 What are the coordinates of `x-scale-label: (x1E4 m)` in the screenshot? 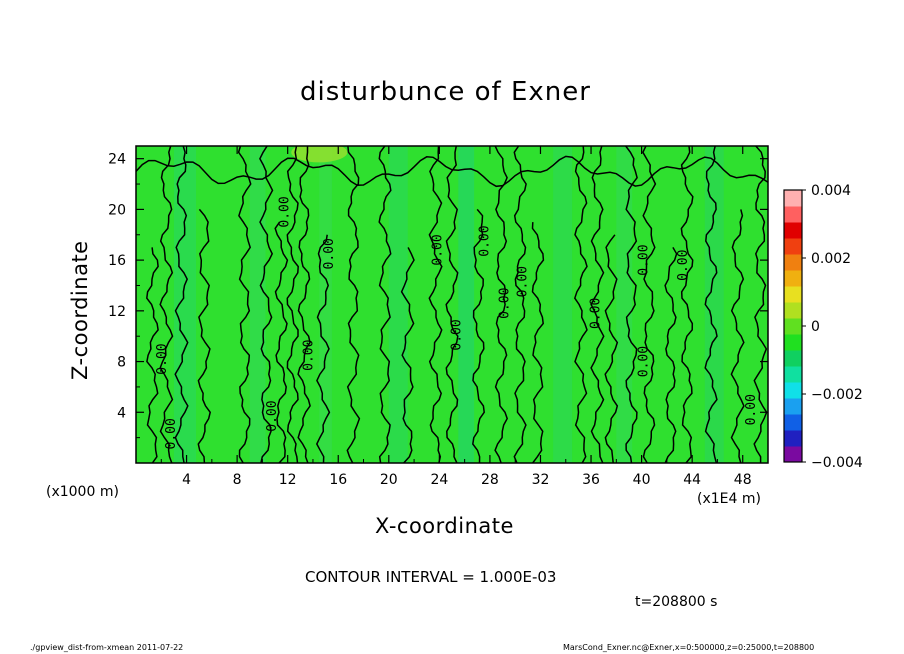 It's located at (729, 499).